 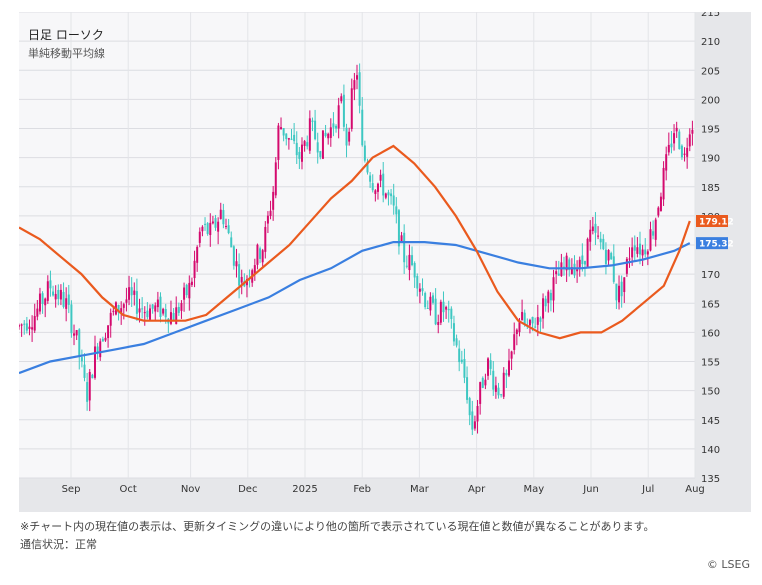 What do you see at coordinates (420, 489) in the screenshot?
I see `x-tick-label: Mar` at bounding box center [420, 489].